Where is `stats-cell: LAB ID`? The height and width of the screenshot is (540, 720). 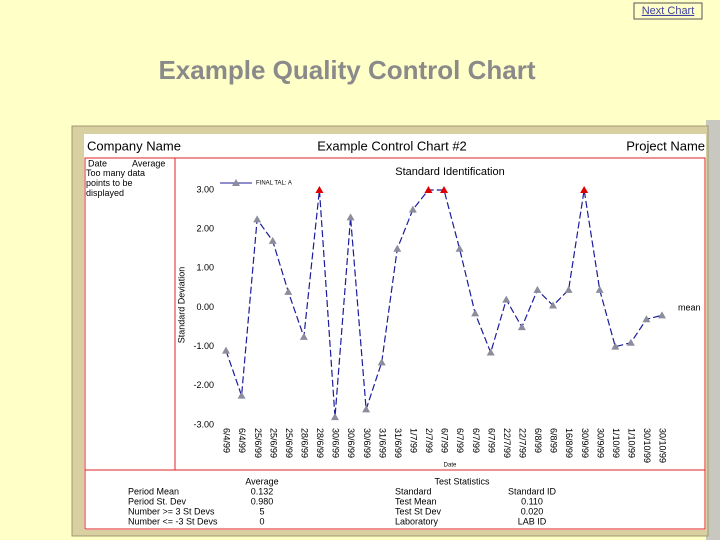
stats-cell: LAB ID is located at coordinates (532, 521).